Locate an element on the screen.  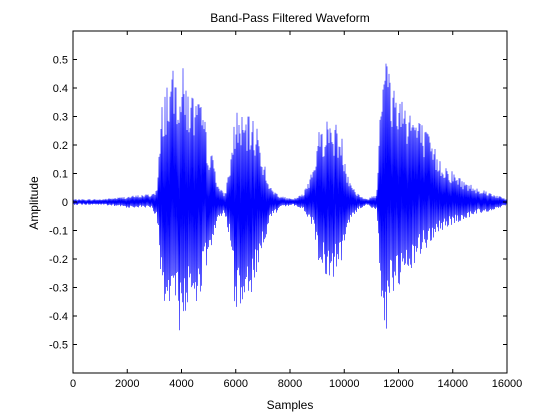
y-tick-label: 0.3 is located at coordinates (60, 118).